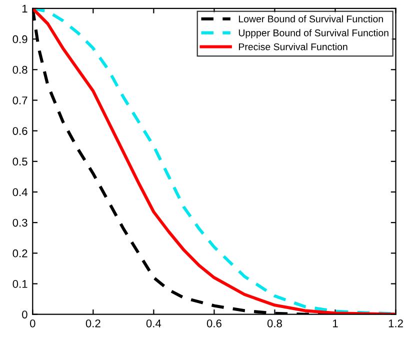 This screenshot has height=338, width=408. Describe the element at coordinates (20, 253) in the screenshot. I see `y-tick-label: 0.2` at that location.